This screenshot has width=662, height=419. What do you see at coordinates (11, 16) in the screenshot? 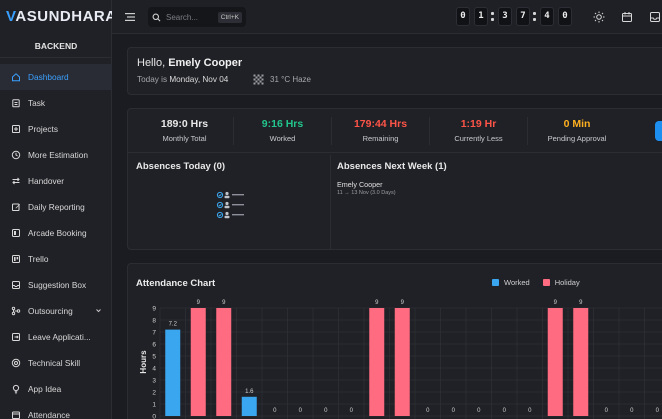
I see `logo-mark: V` at bounding box center [11, 16].